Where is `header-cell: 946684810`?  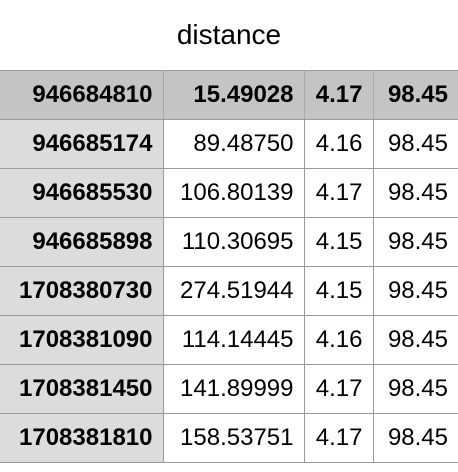
header-cell: 946684810 is located at coordinates (82, 95).